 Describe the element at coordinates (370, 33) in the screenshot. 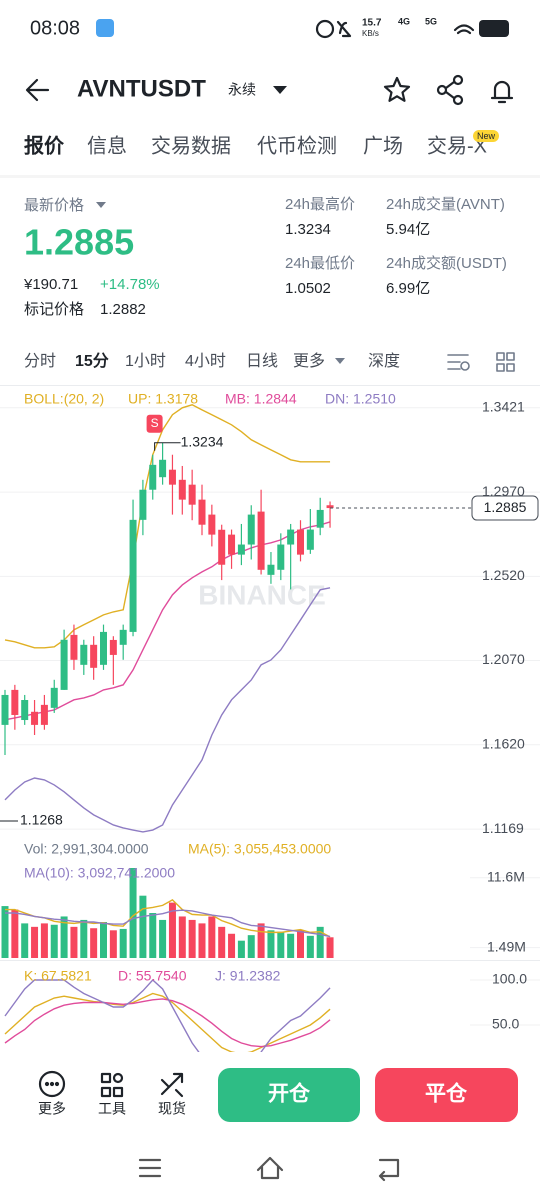

I see `net-unit: KB/s` at that location.